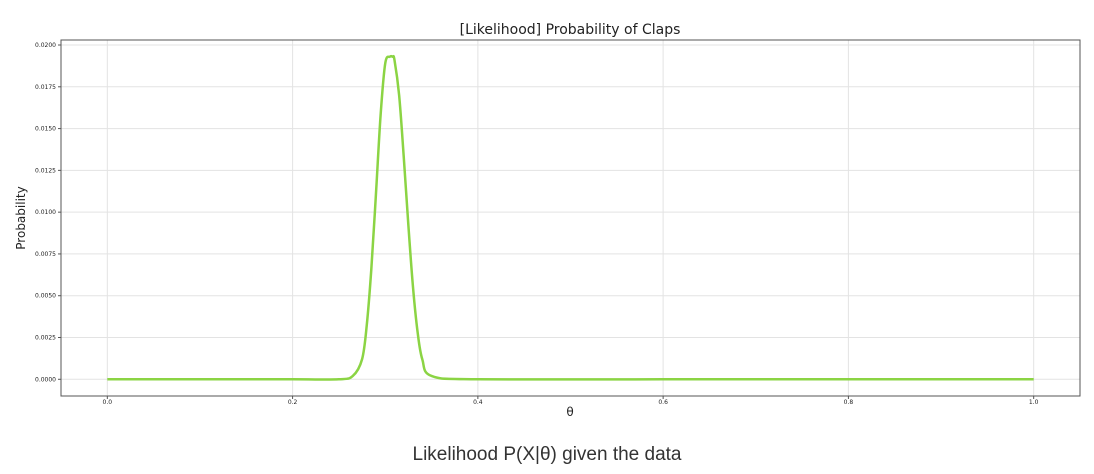  What do you see at coordinates (569, 412) in the screenshot?
I see `x-axis-label: θ` at bounding box center [569, 412].